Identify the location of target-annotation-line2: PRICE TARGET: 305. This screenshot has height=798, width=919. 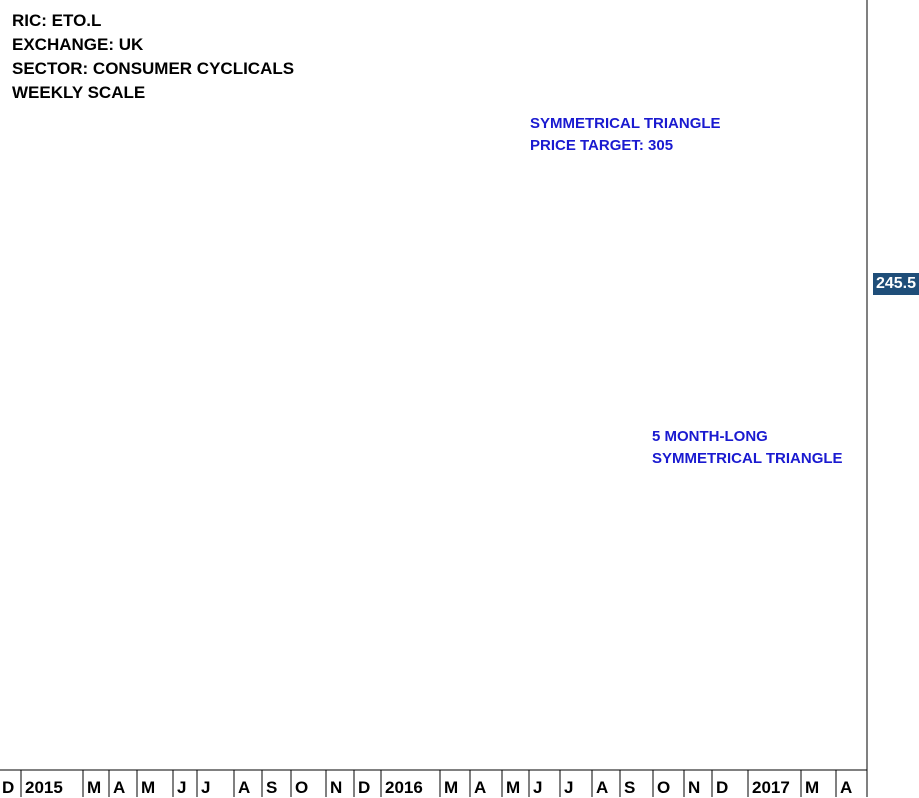
(602, 145).